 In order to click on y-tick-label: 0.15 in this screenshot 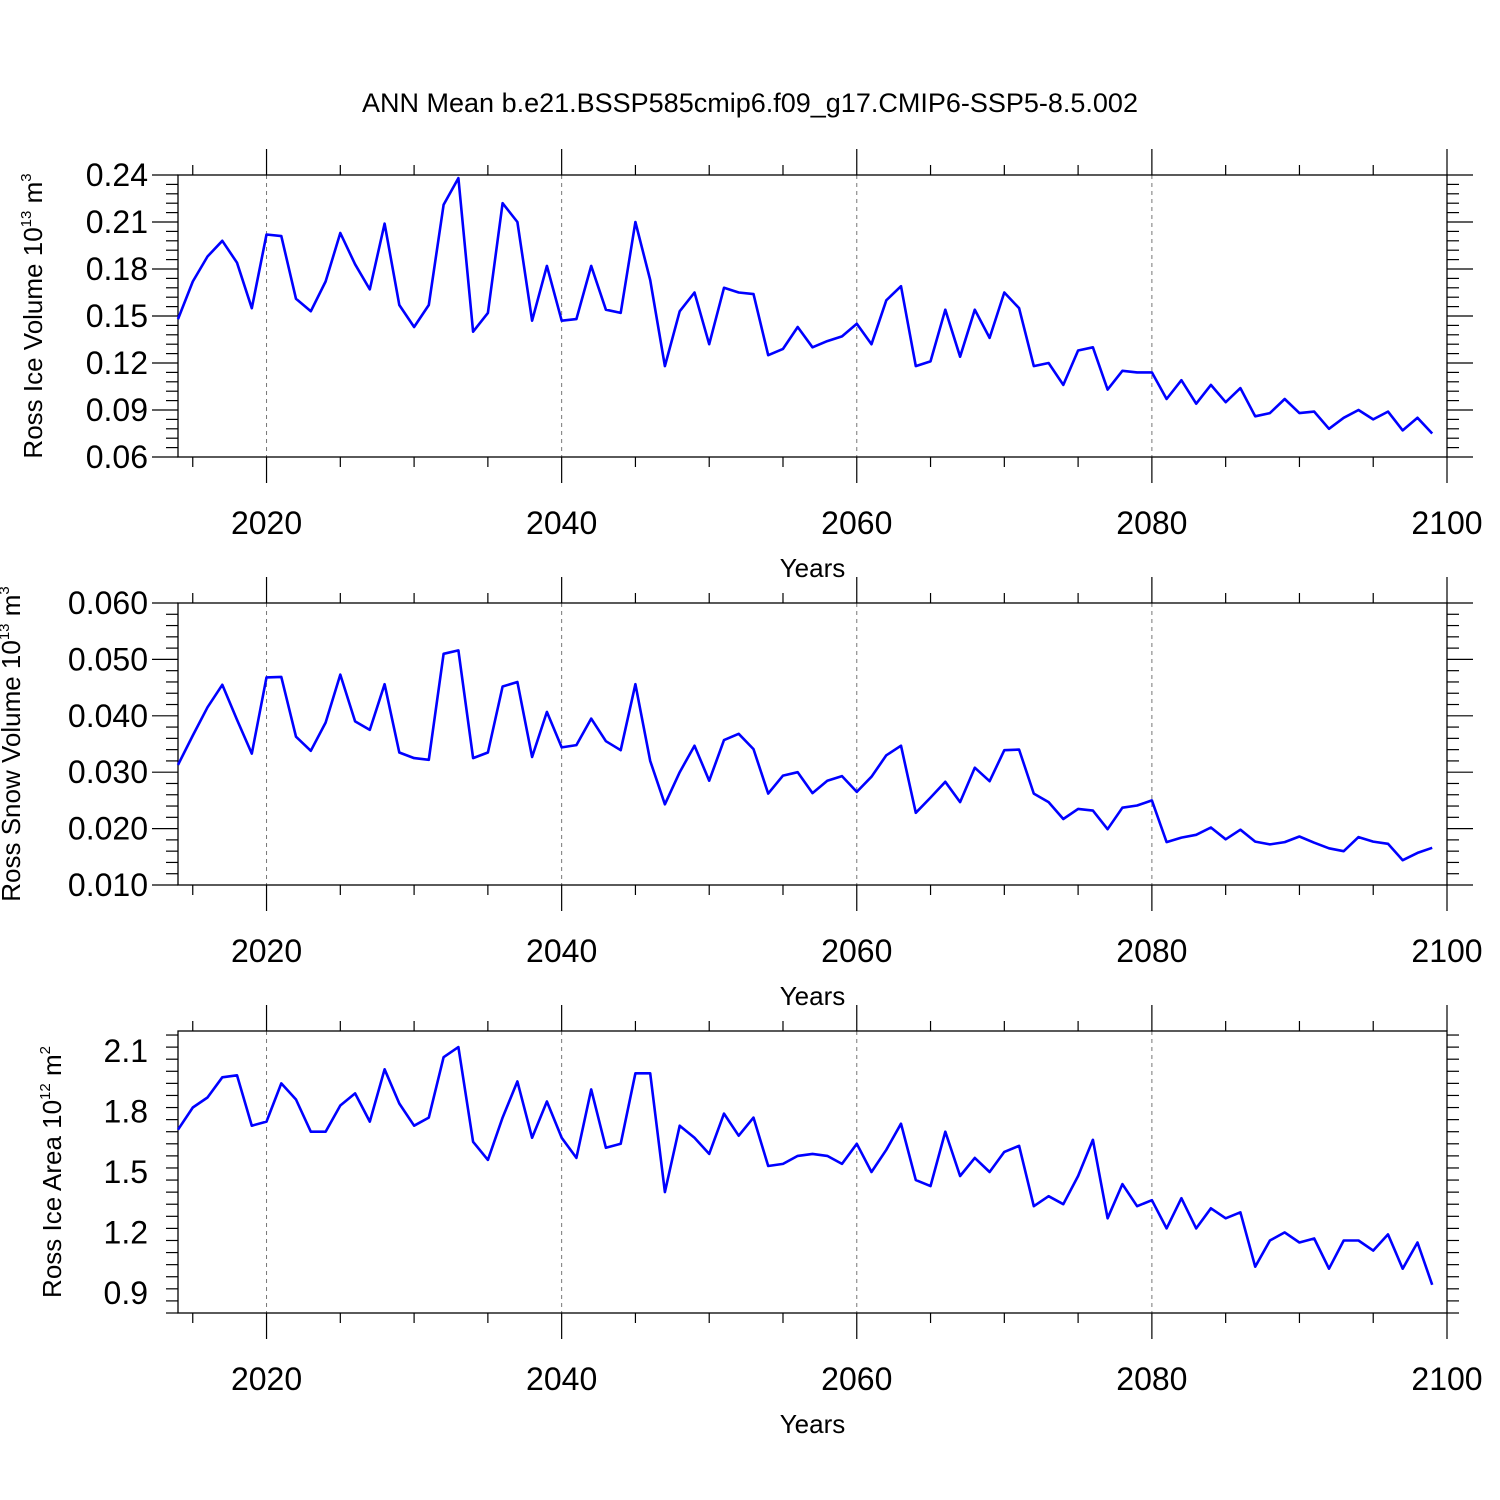, I will do `click(117, 316)`.